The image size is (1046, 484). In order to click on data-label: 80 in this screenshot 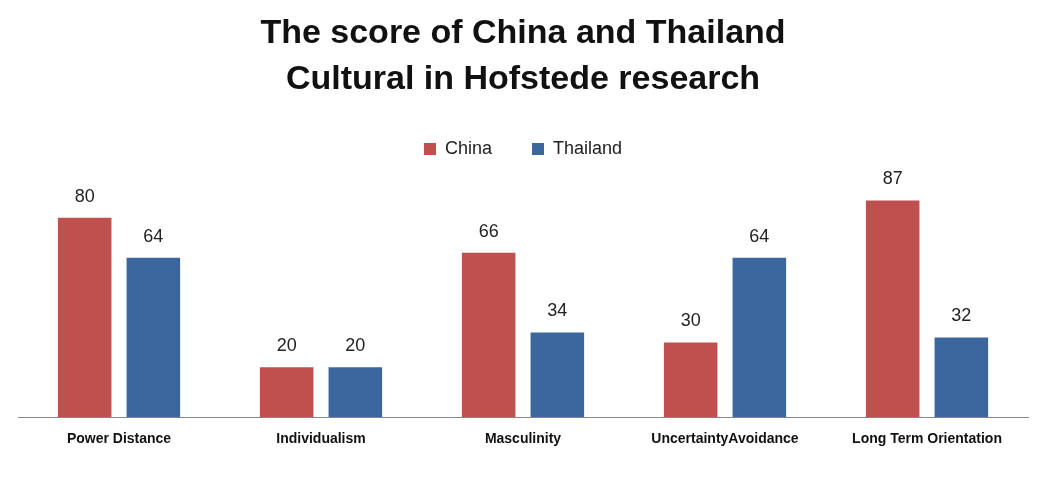, I will do `click(84, 195)`.